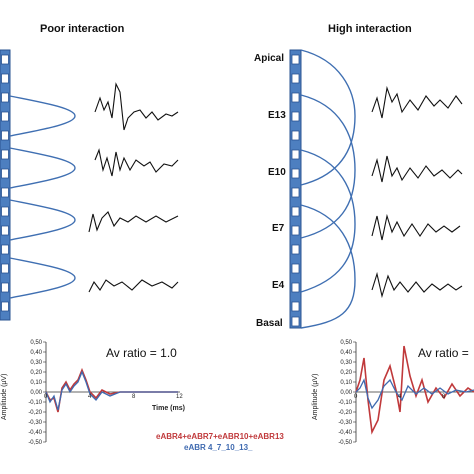 This screenshot has width=474, height=474. Describe the element at coordinates (277, 115) in the screenshot. I see `label-e13: E13` at that location.